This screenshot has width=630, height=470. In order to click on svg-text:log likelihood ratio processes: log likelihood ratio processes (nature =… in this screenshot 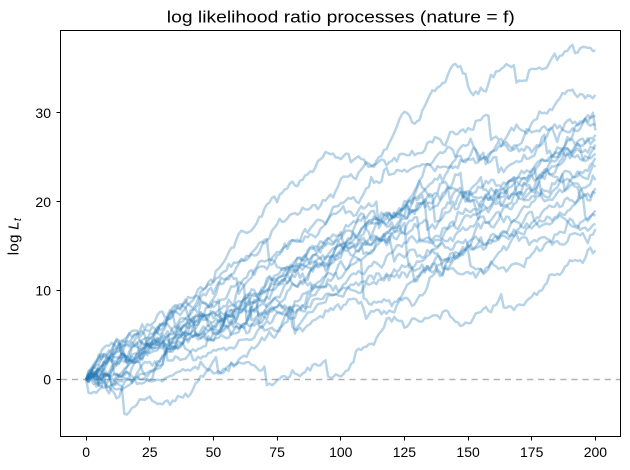, I will do `click(341, 16)`.